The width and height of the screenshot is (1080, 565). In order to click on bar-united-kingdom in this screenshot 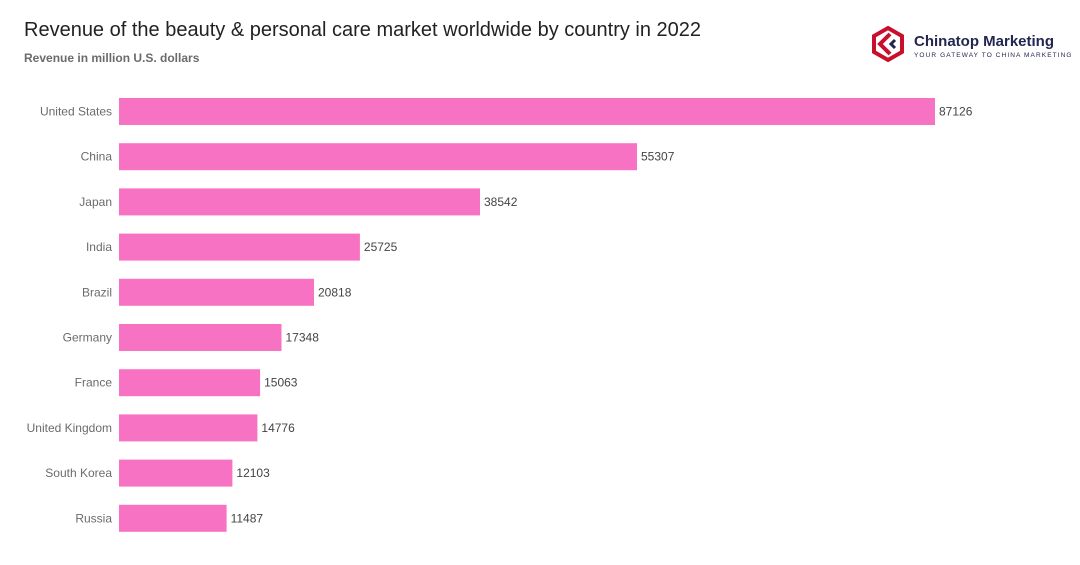, I will do `click(188, 428)`.